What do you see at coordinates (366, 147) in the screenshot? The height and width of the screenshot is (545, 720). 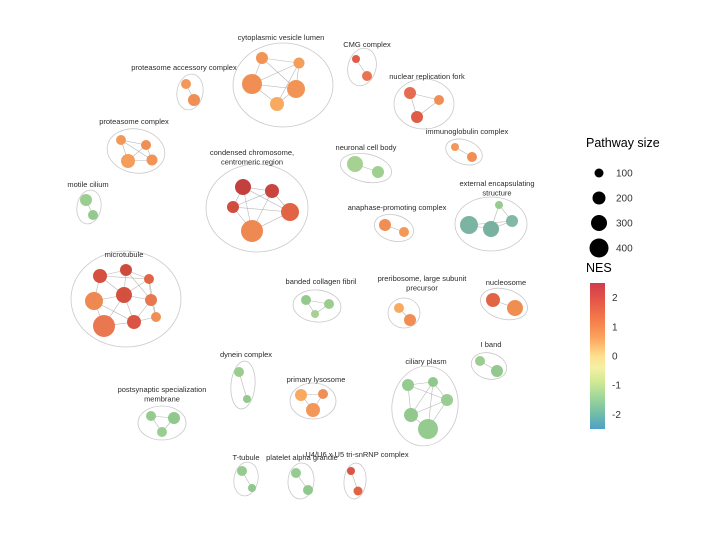 I see `cluster-label: neuronal cell body` at bounding box center [366, 147].